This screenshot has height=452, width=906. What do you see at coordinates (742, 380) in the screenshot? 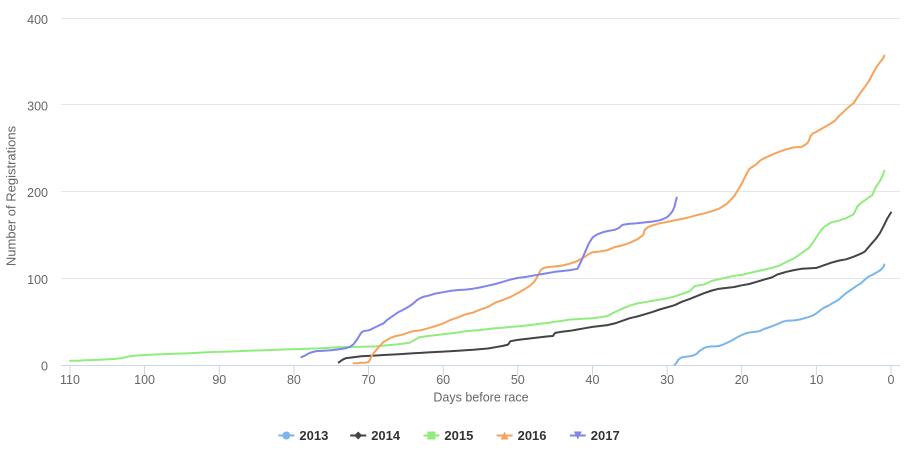
I see `svg-text: 20` at bounding box center [742, 380].